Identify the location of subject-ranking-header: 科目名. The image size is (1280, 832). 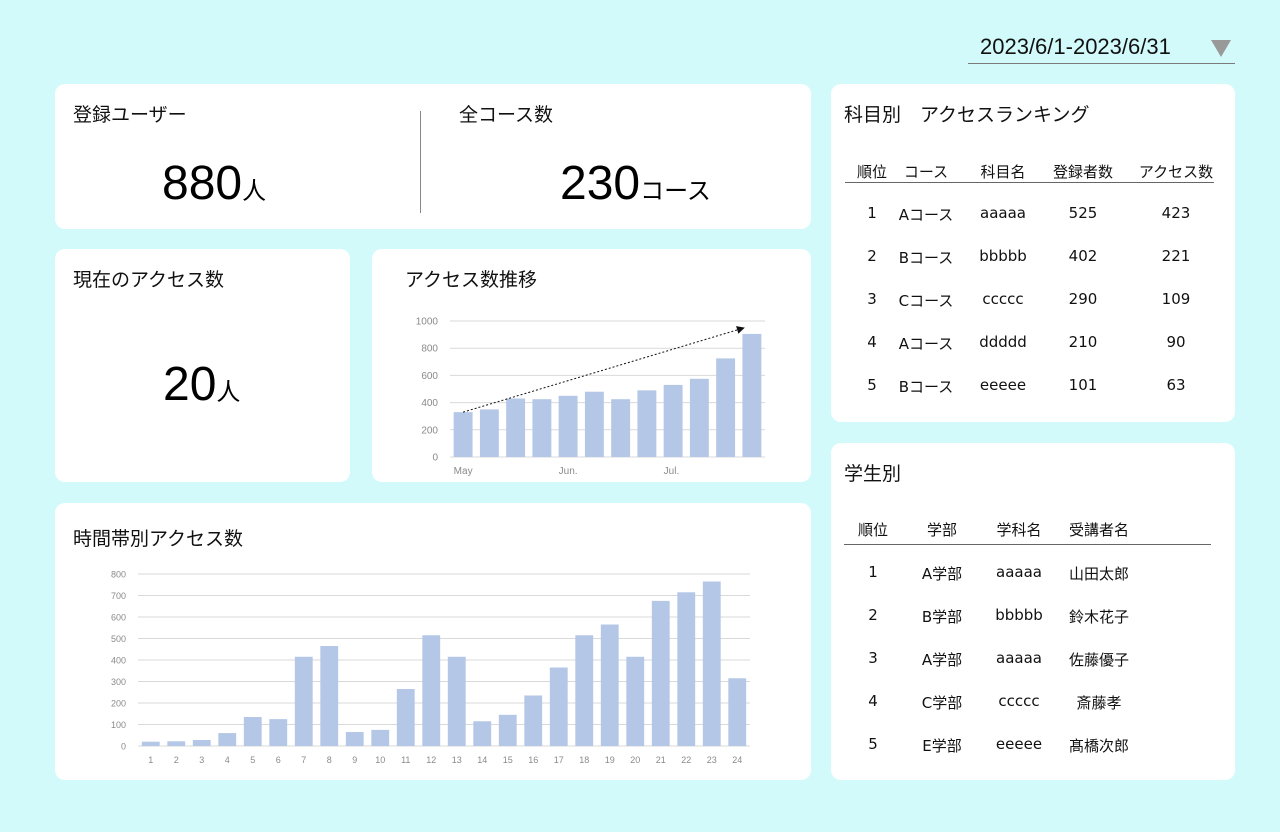
(1003, 172).